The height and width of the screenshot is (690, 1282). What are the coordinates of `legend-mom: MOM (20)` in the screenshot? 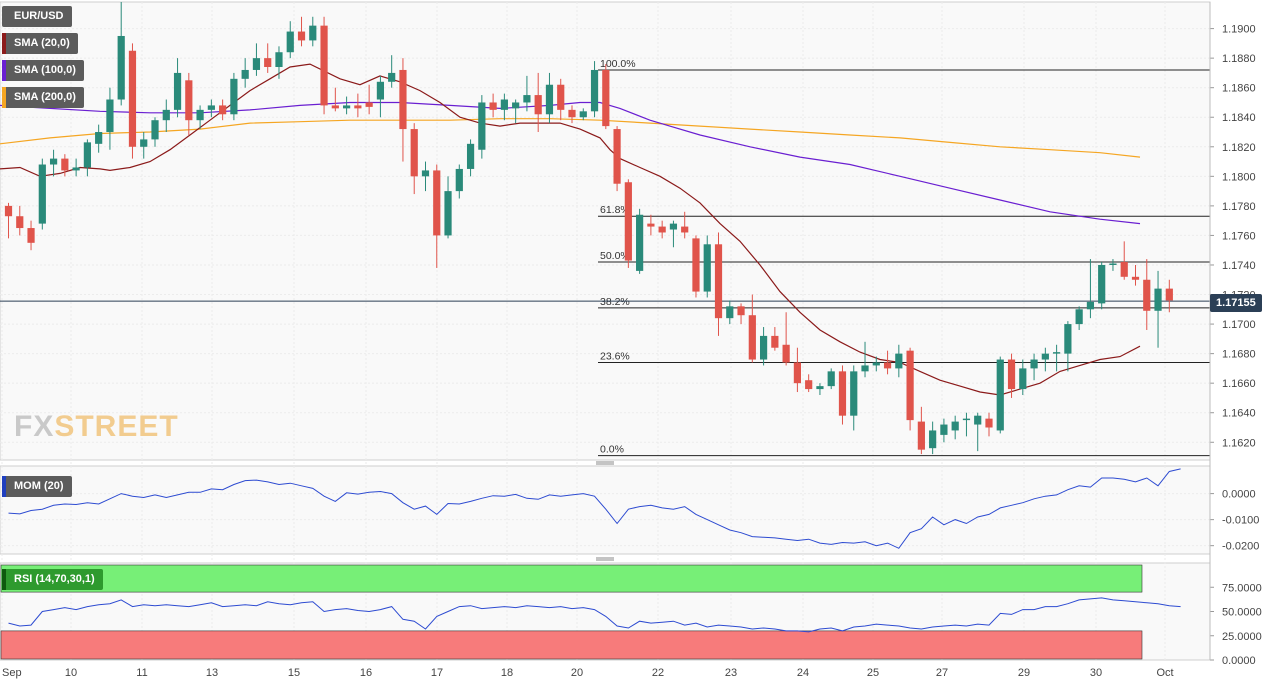 It's located at (37, 486).